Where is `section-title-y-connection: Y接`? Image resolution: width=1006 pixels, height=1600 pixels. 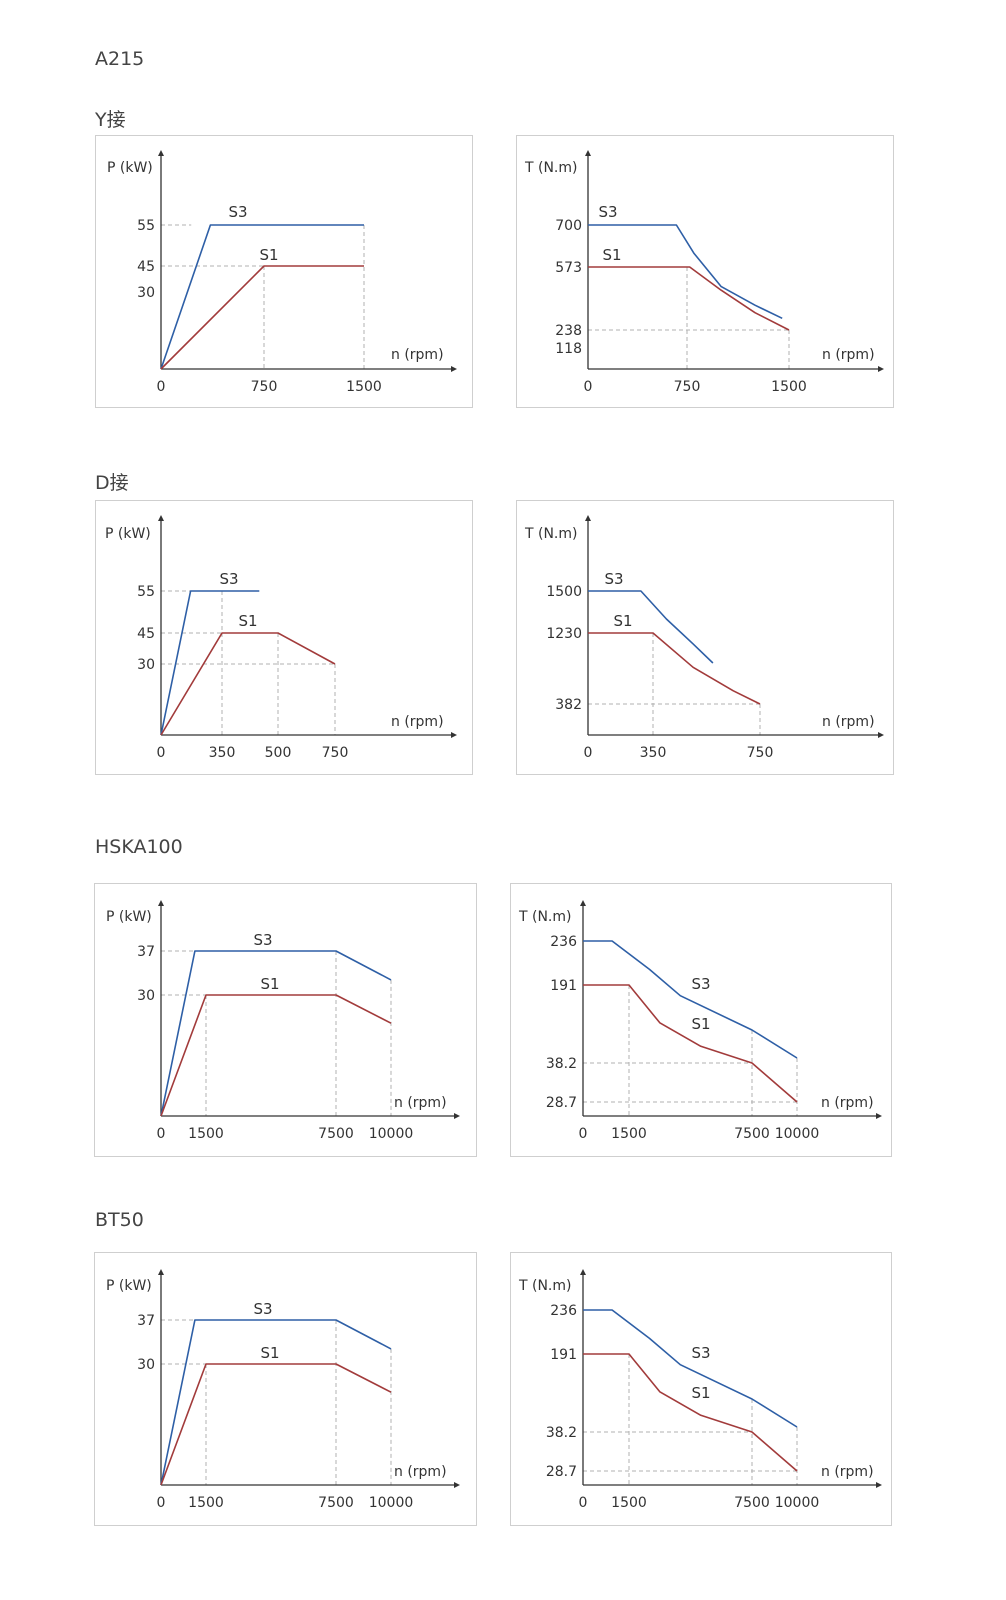
section-title-y-connection: Y接 is located at coordinates (110, 120).